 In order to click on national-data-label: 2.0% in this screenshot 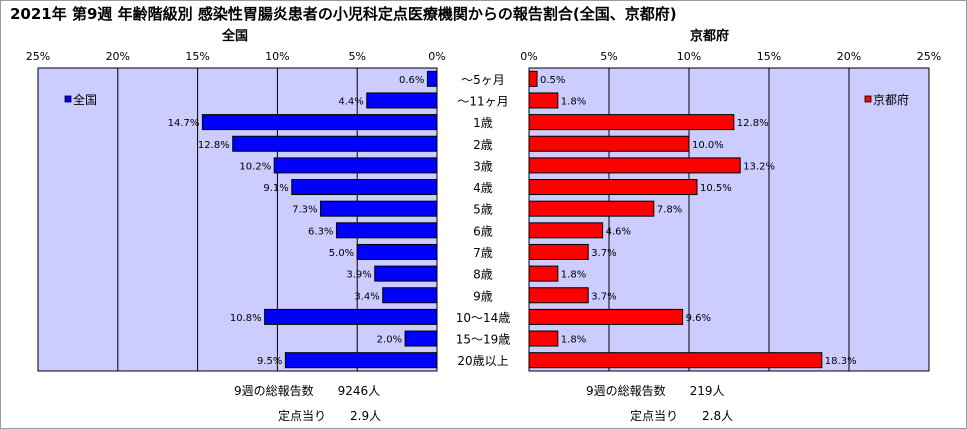, I will do `click(389, 340)`.